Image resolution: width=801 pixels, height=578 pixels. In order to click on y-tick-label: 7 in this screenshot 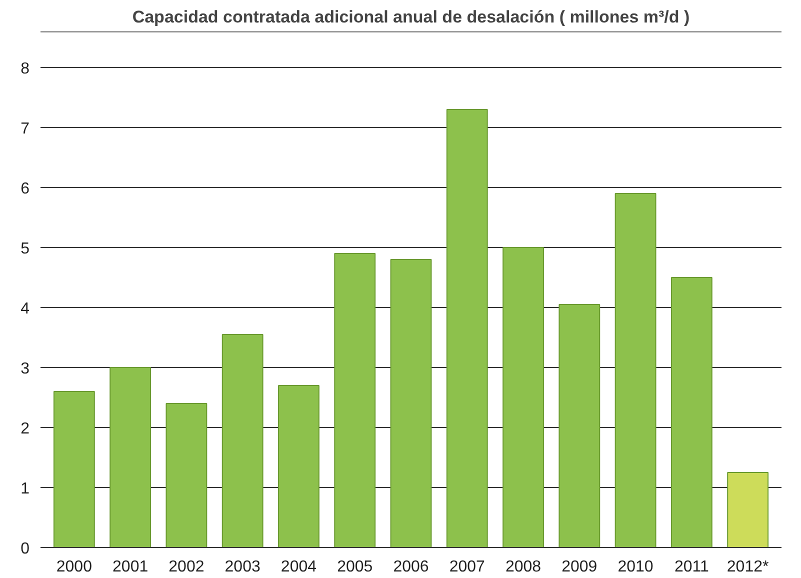, I will do `click(25, 129)`.